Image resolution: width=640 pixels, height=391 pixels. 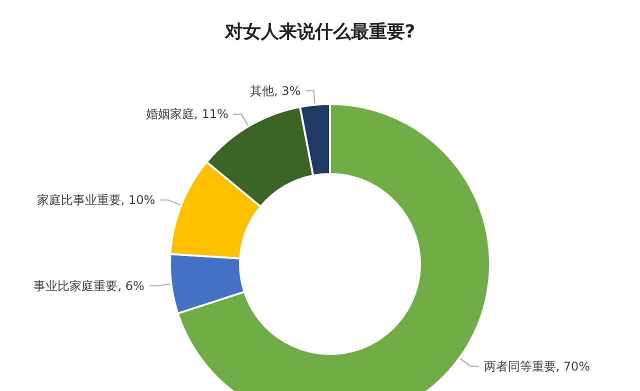 What do you see at coordinates (89, 285) in the screenshot?
I see `slice-label: 事业比家庭重要, 6%` at bounding box center [89, 285].